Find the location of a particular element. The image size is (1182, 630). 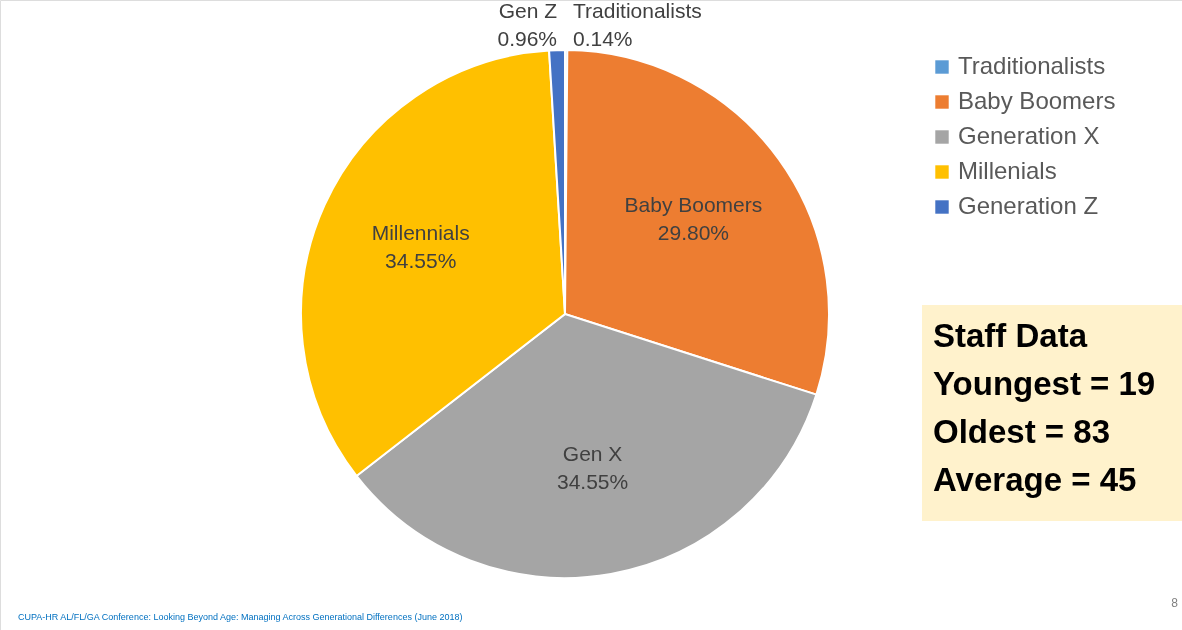

legend-label: Baby Boomers is located at coordinates (1037, 100).